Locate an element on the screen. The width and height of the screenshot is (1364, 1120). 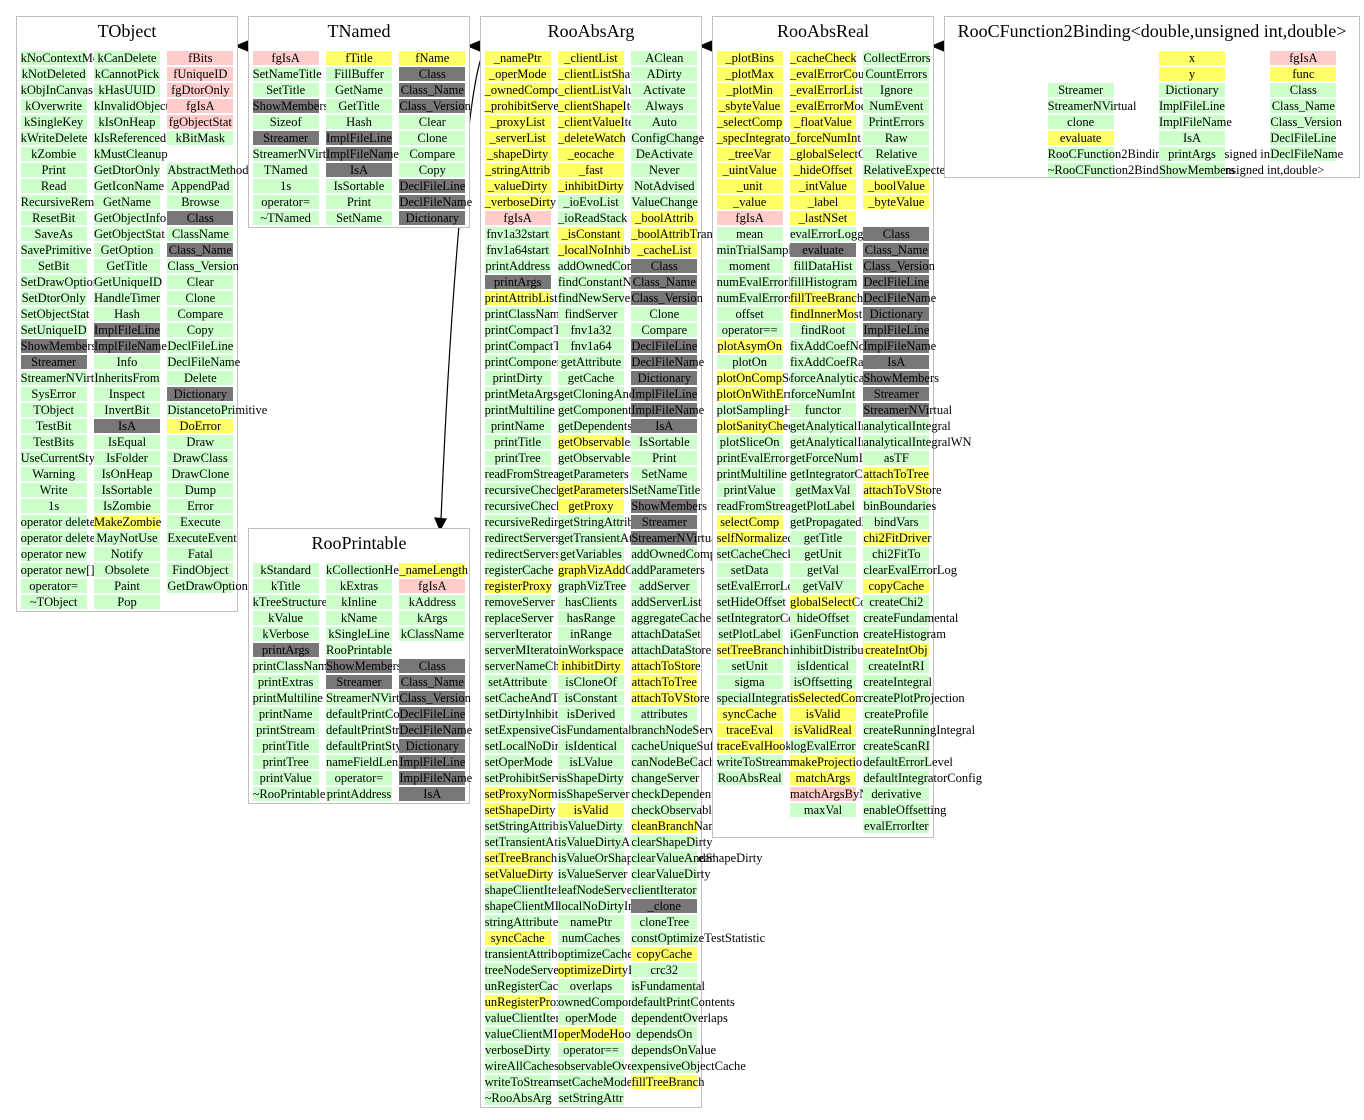
member-cell: Copy is located at coordinates (200, 330).